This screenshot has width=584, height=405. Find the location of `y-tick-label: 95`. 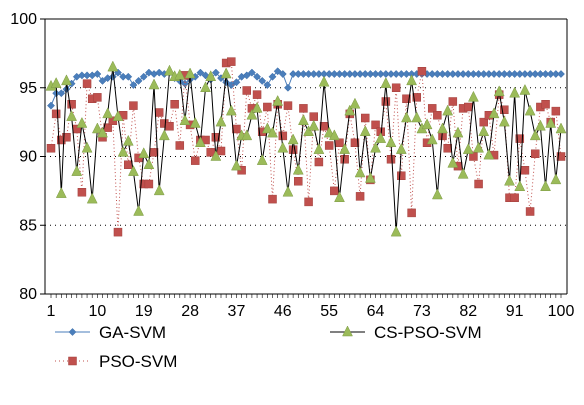

y-tick-label: 95 is located at coordinates (28, 88).